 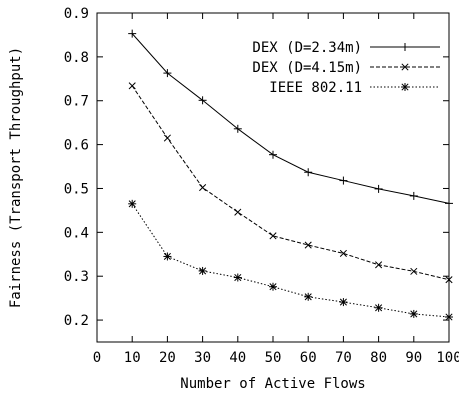 What do you see at coordinates (132, 358) in the screenshot?
I see `x-tick-label: 10` at bounding box center [132, 358].